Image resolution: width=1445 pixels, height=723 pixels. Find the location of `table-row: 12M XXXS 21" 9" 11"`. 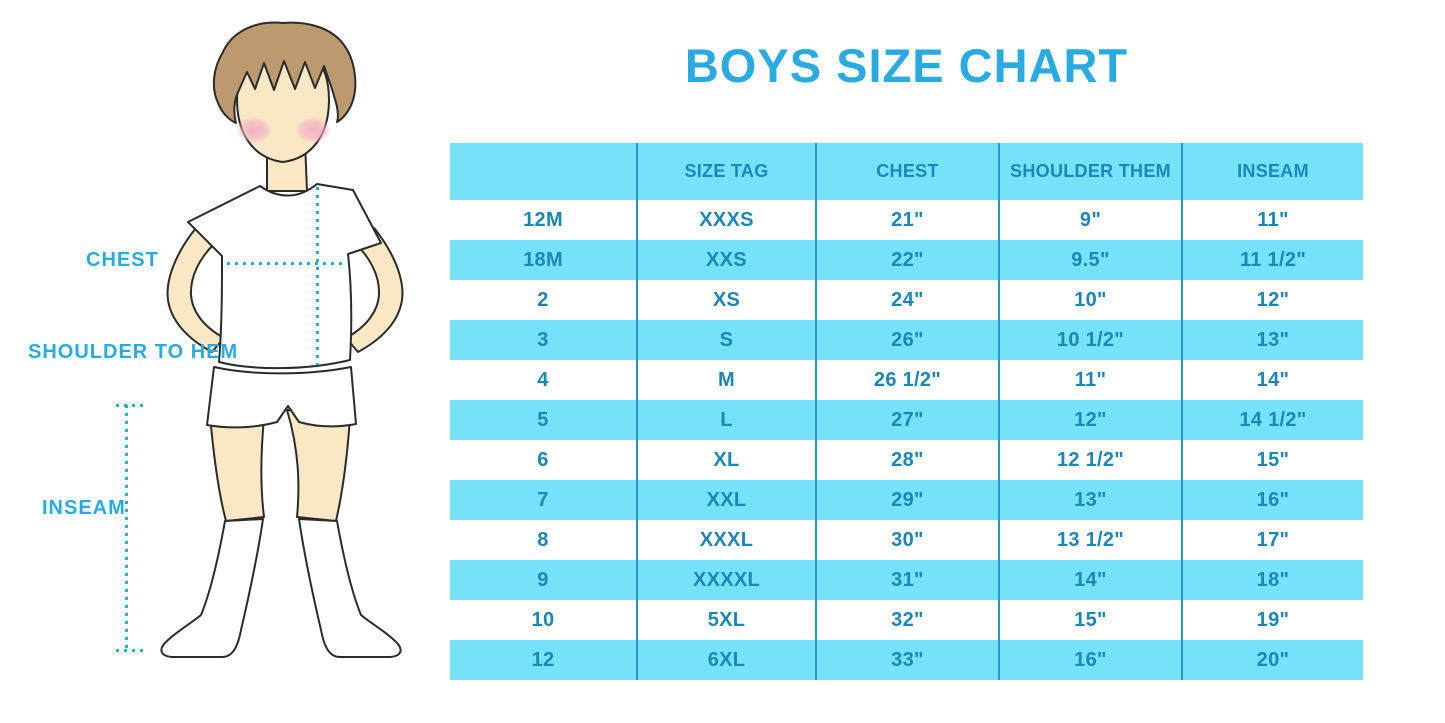

table-row: 12M XXXS 21" 9" 11" is located at coordinates (906, 220).